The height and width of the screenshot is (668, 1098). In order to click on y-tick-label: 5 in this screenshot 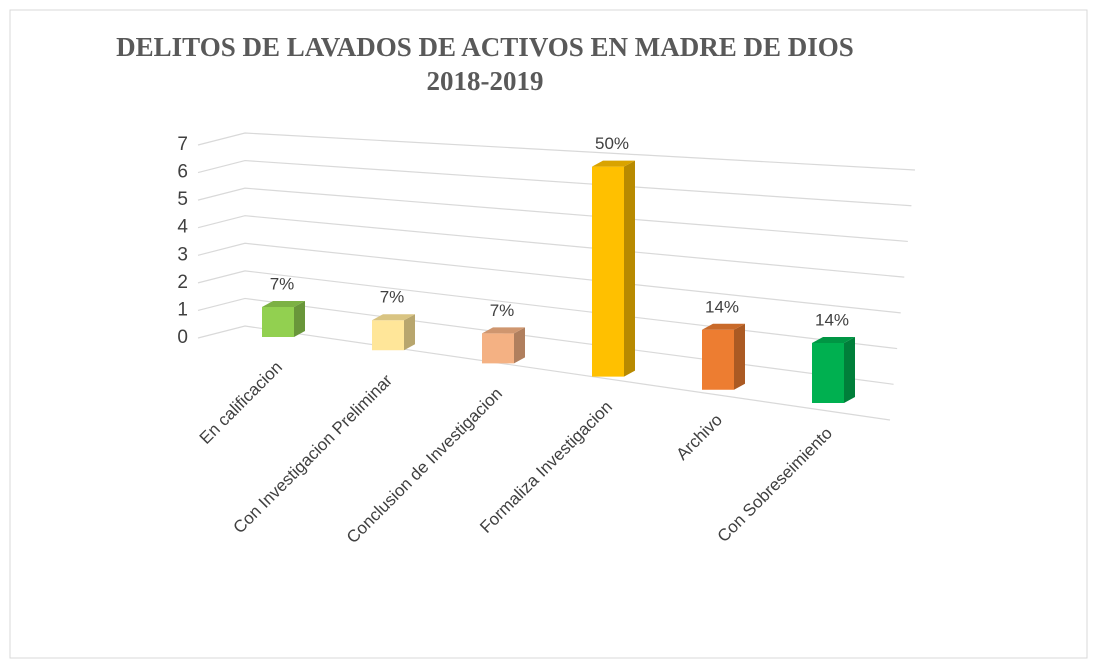, I will do `click(182, 199)`.